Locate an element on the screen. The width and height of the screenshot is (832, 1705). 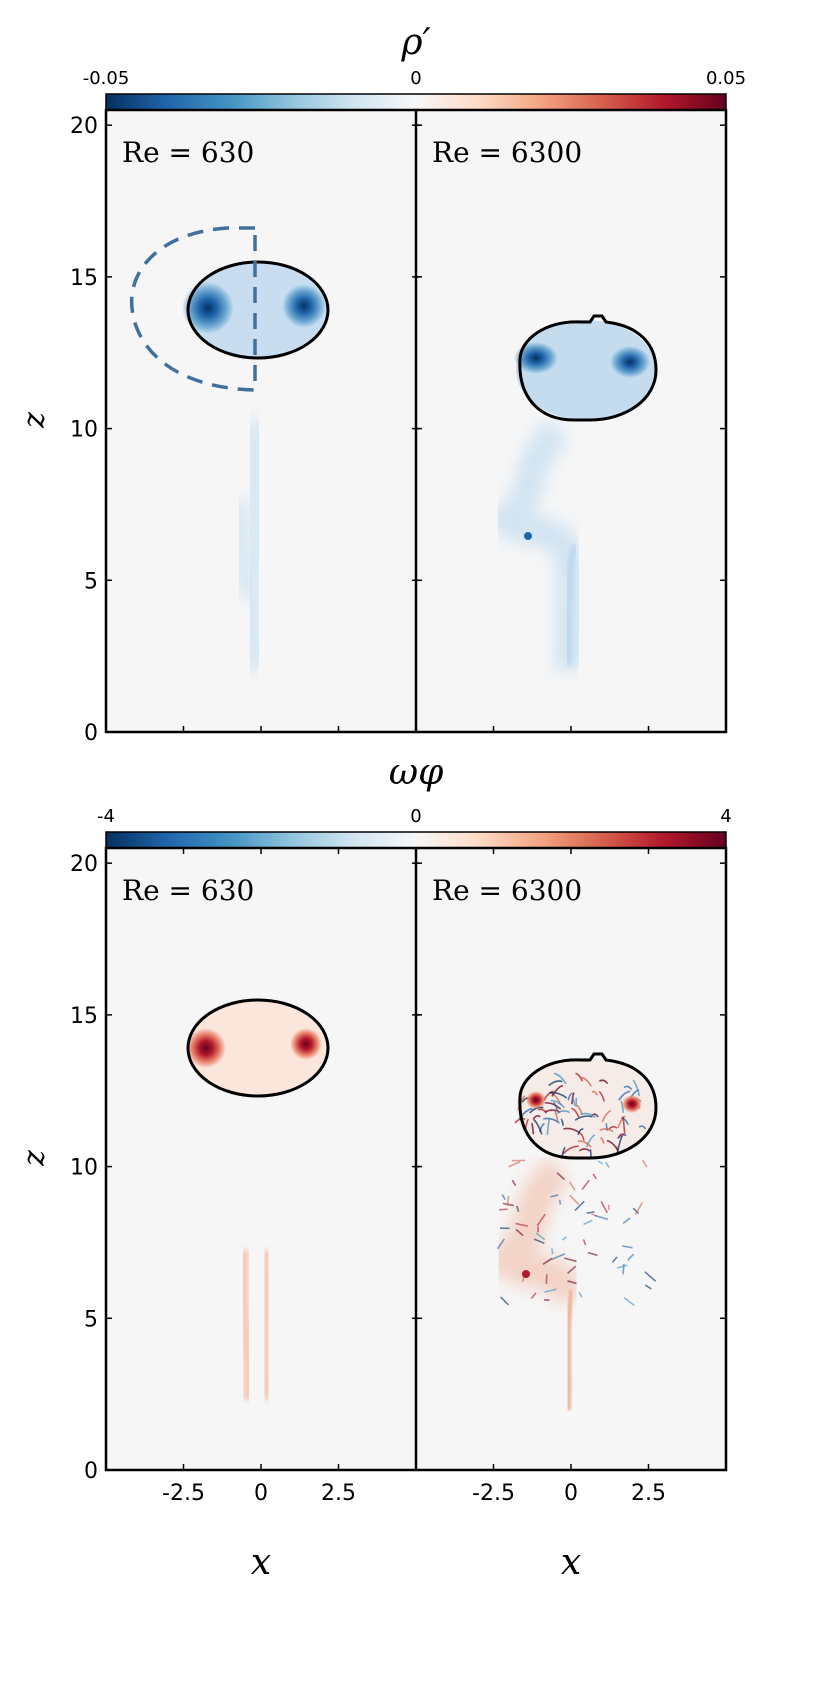
density-ytick-label: 20 is located at coordinates (84, 126).